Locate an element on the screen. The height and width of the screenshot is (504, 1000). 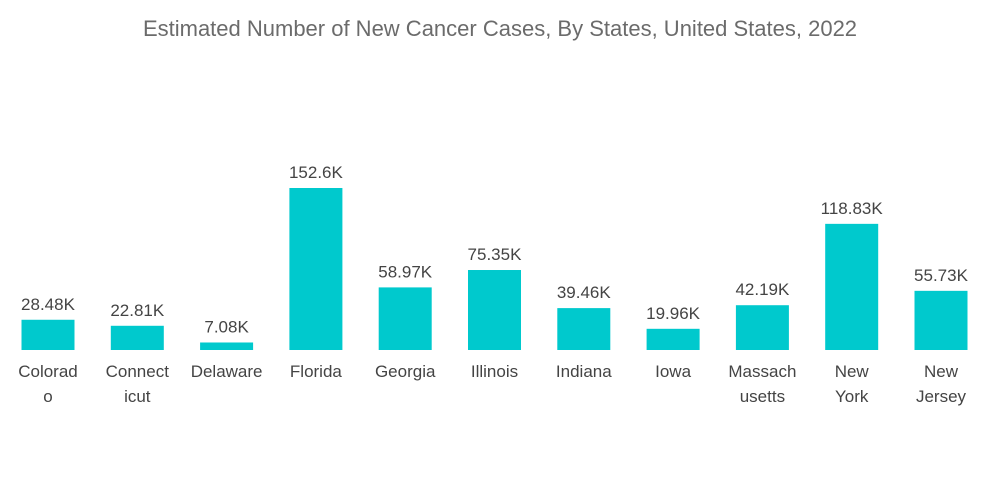
x-tick-label-9-line-1: York is located at coordinates (852, 396).